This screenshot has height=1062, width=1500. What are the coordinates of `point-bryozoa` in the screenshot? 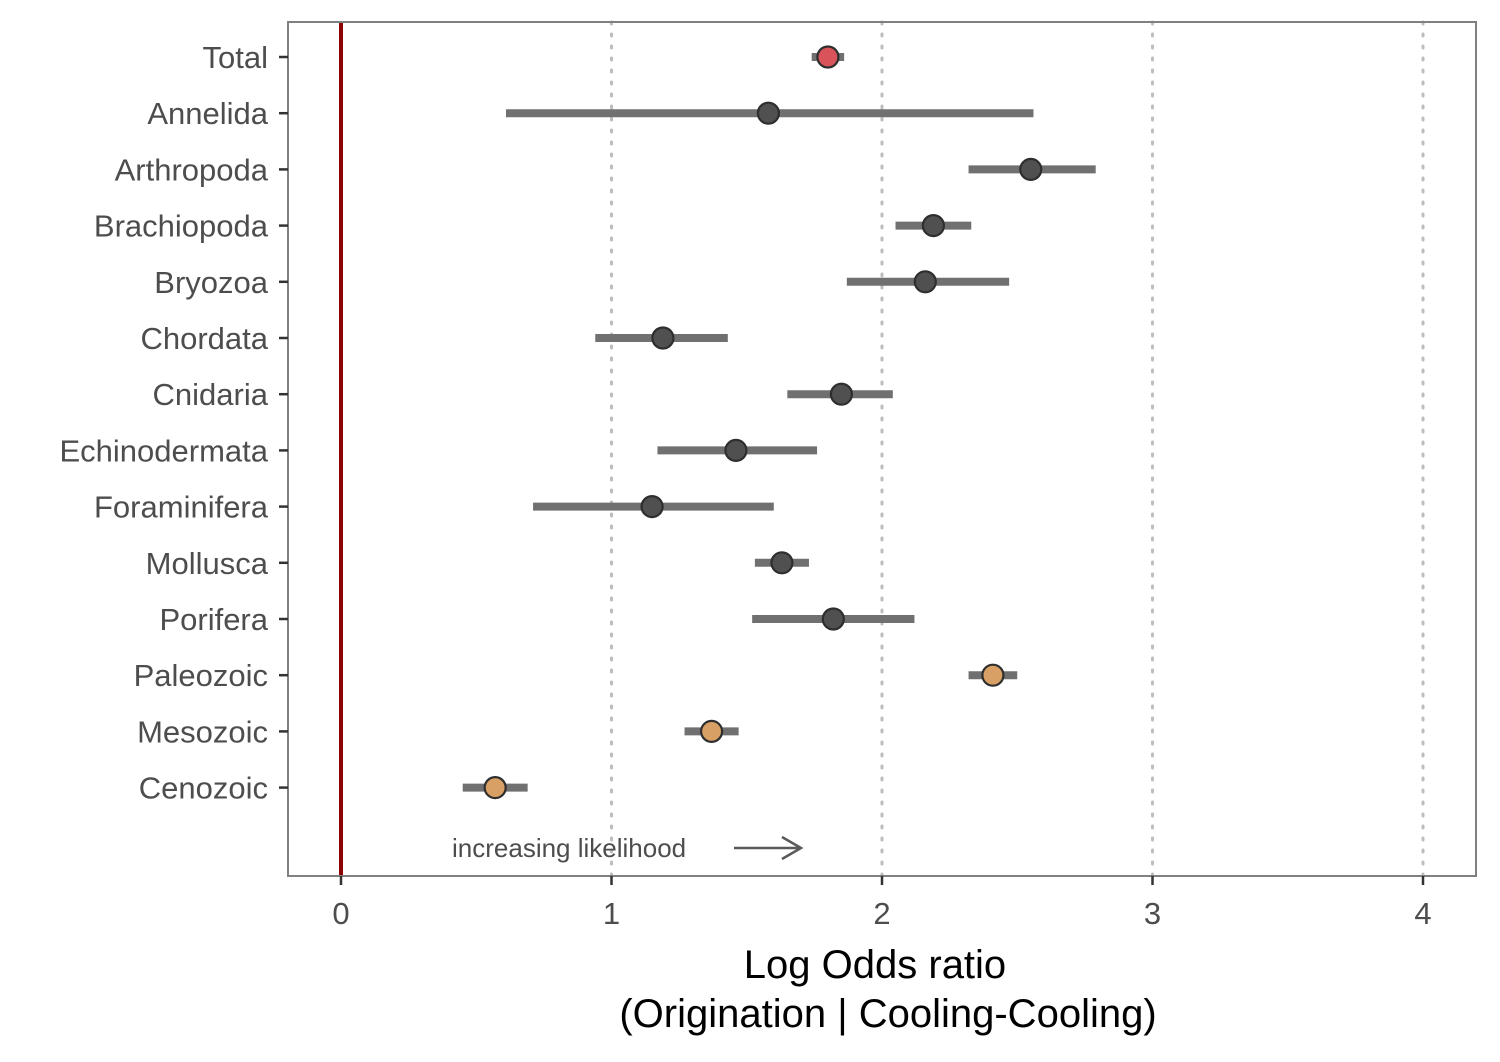 It's located at (925, 282).